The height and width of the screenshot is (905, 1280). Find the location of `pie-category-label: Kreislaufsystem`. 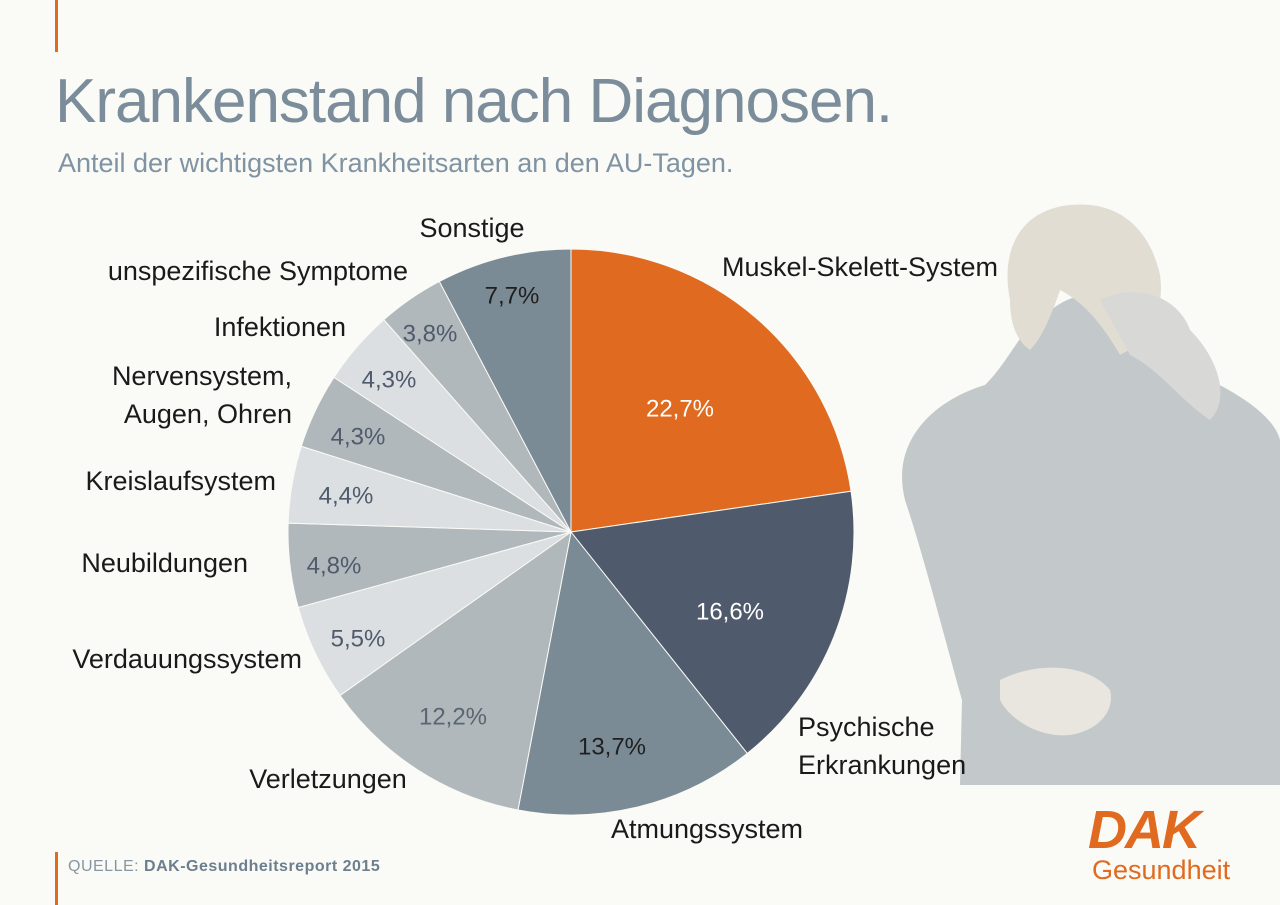

pie-category-label: Kreislaufsystem is located at coordinates (180, 481).